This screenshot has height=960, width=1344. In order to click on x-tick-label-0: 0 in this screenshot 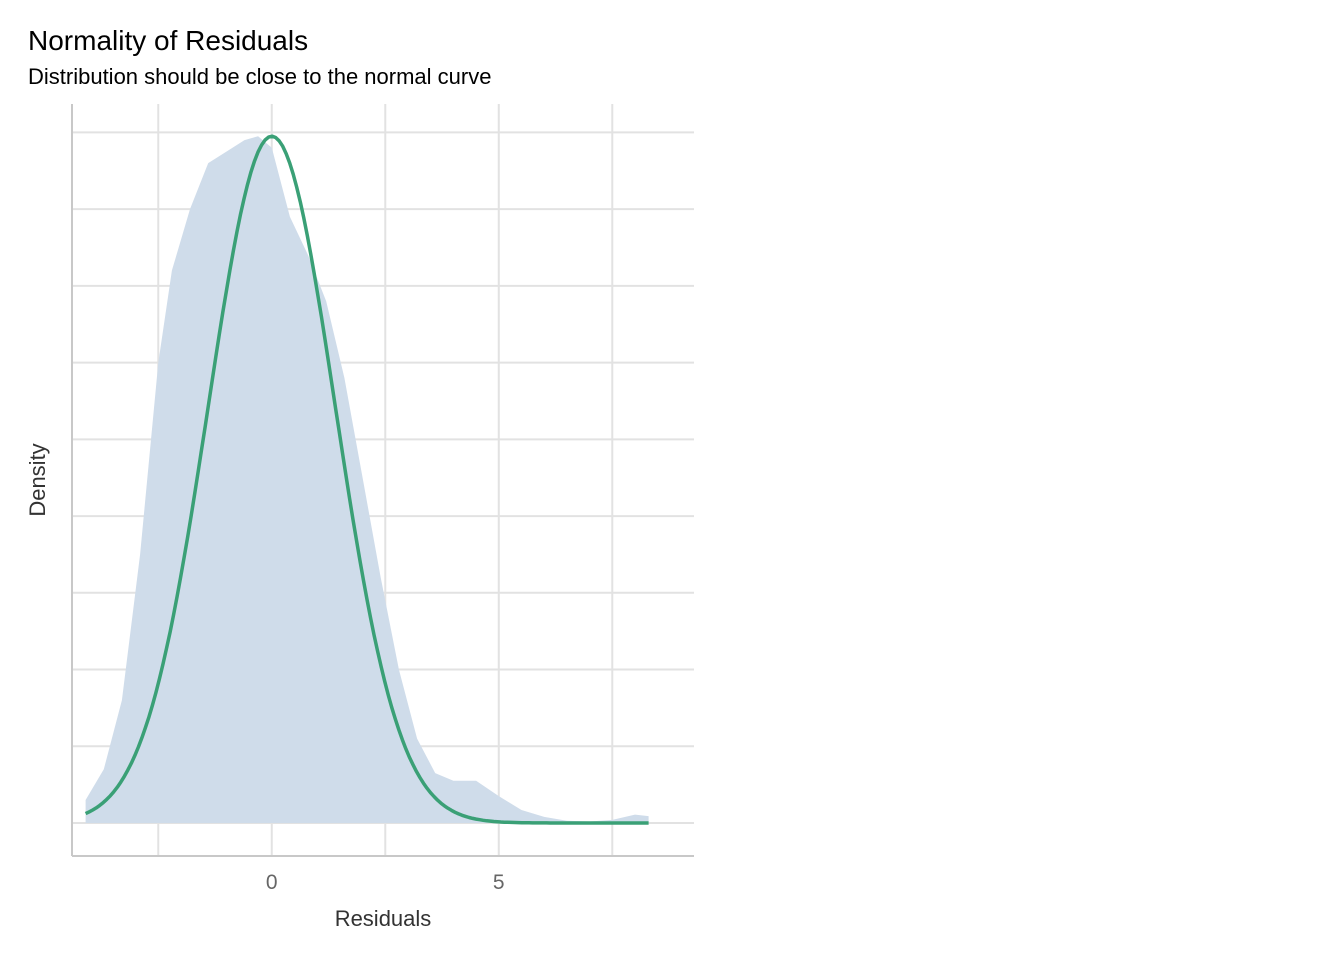, I will do `click(272, 882)`.